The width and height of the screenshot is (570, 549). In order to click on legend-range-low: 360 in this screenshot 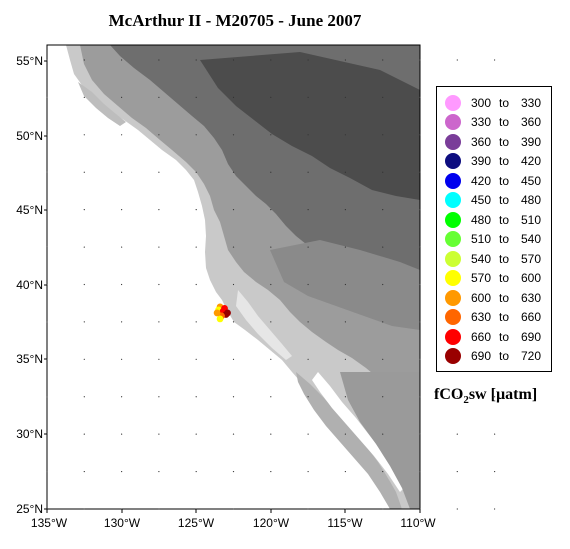, I will do `click(481, 141)`.